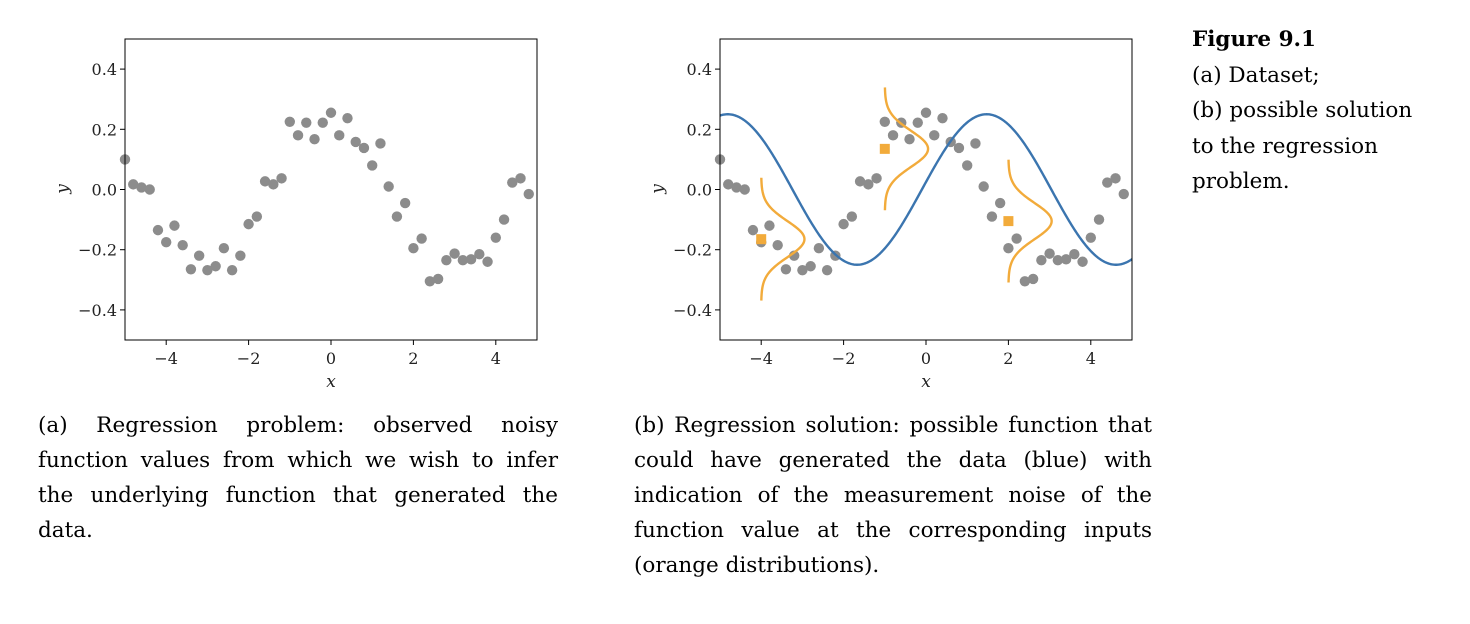 Image resolution: width=1470 pixels, height=624 pixels. I want to click on figure-title: Figure 9.1, so click(1254, 39).